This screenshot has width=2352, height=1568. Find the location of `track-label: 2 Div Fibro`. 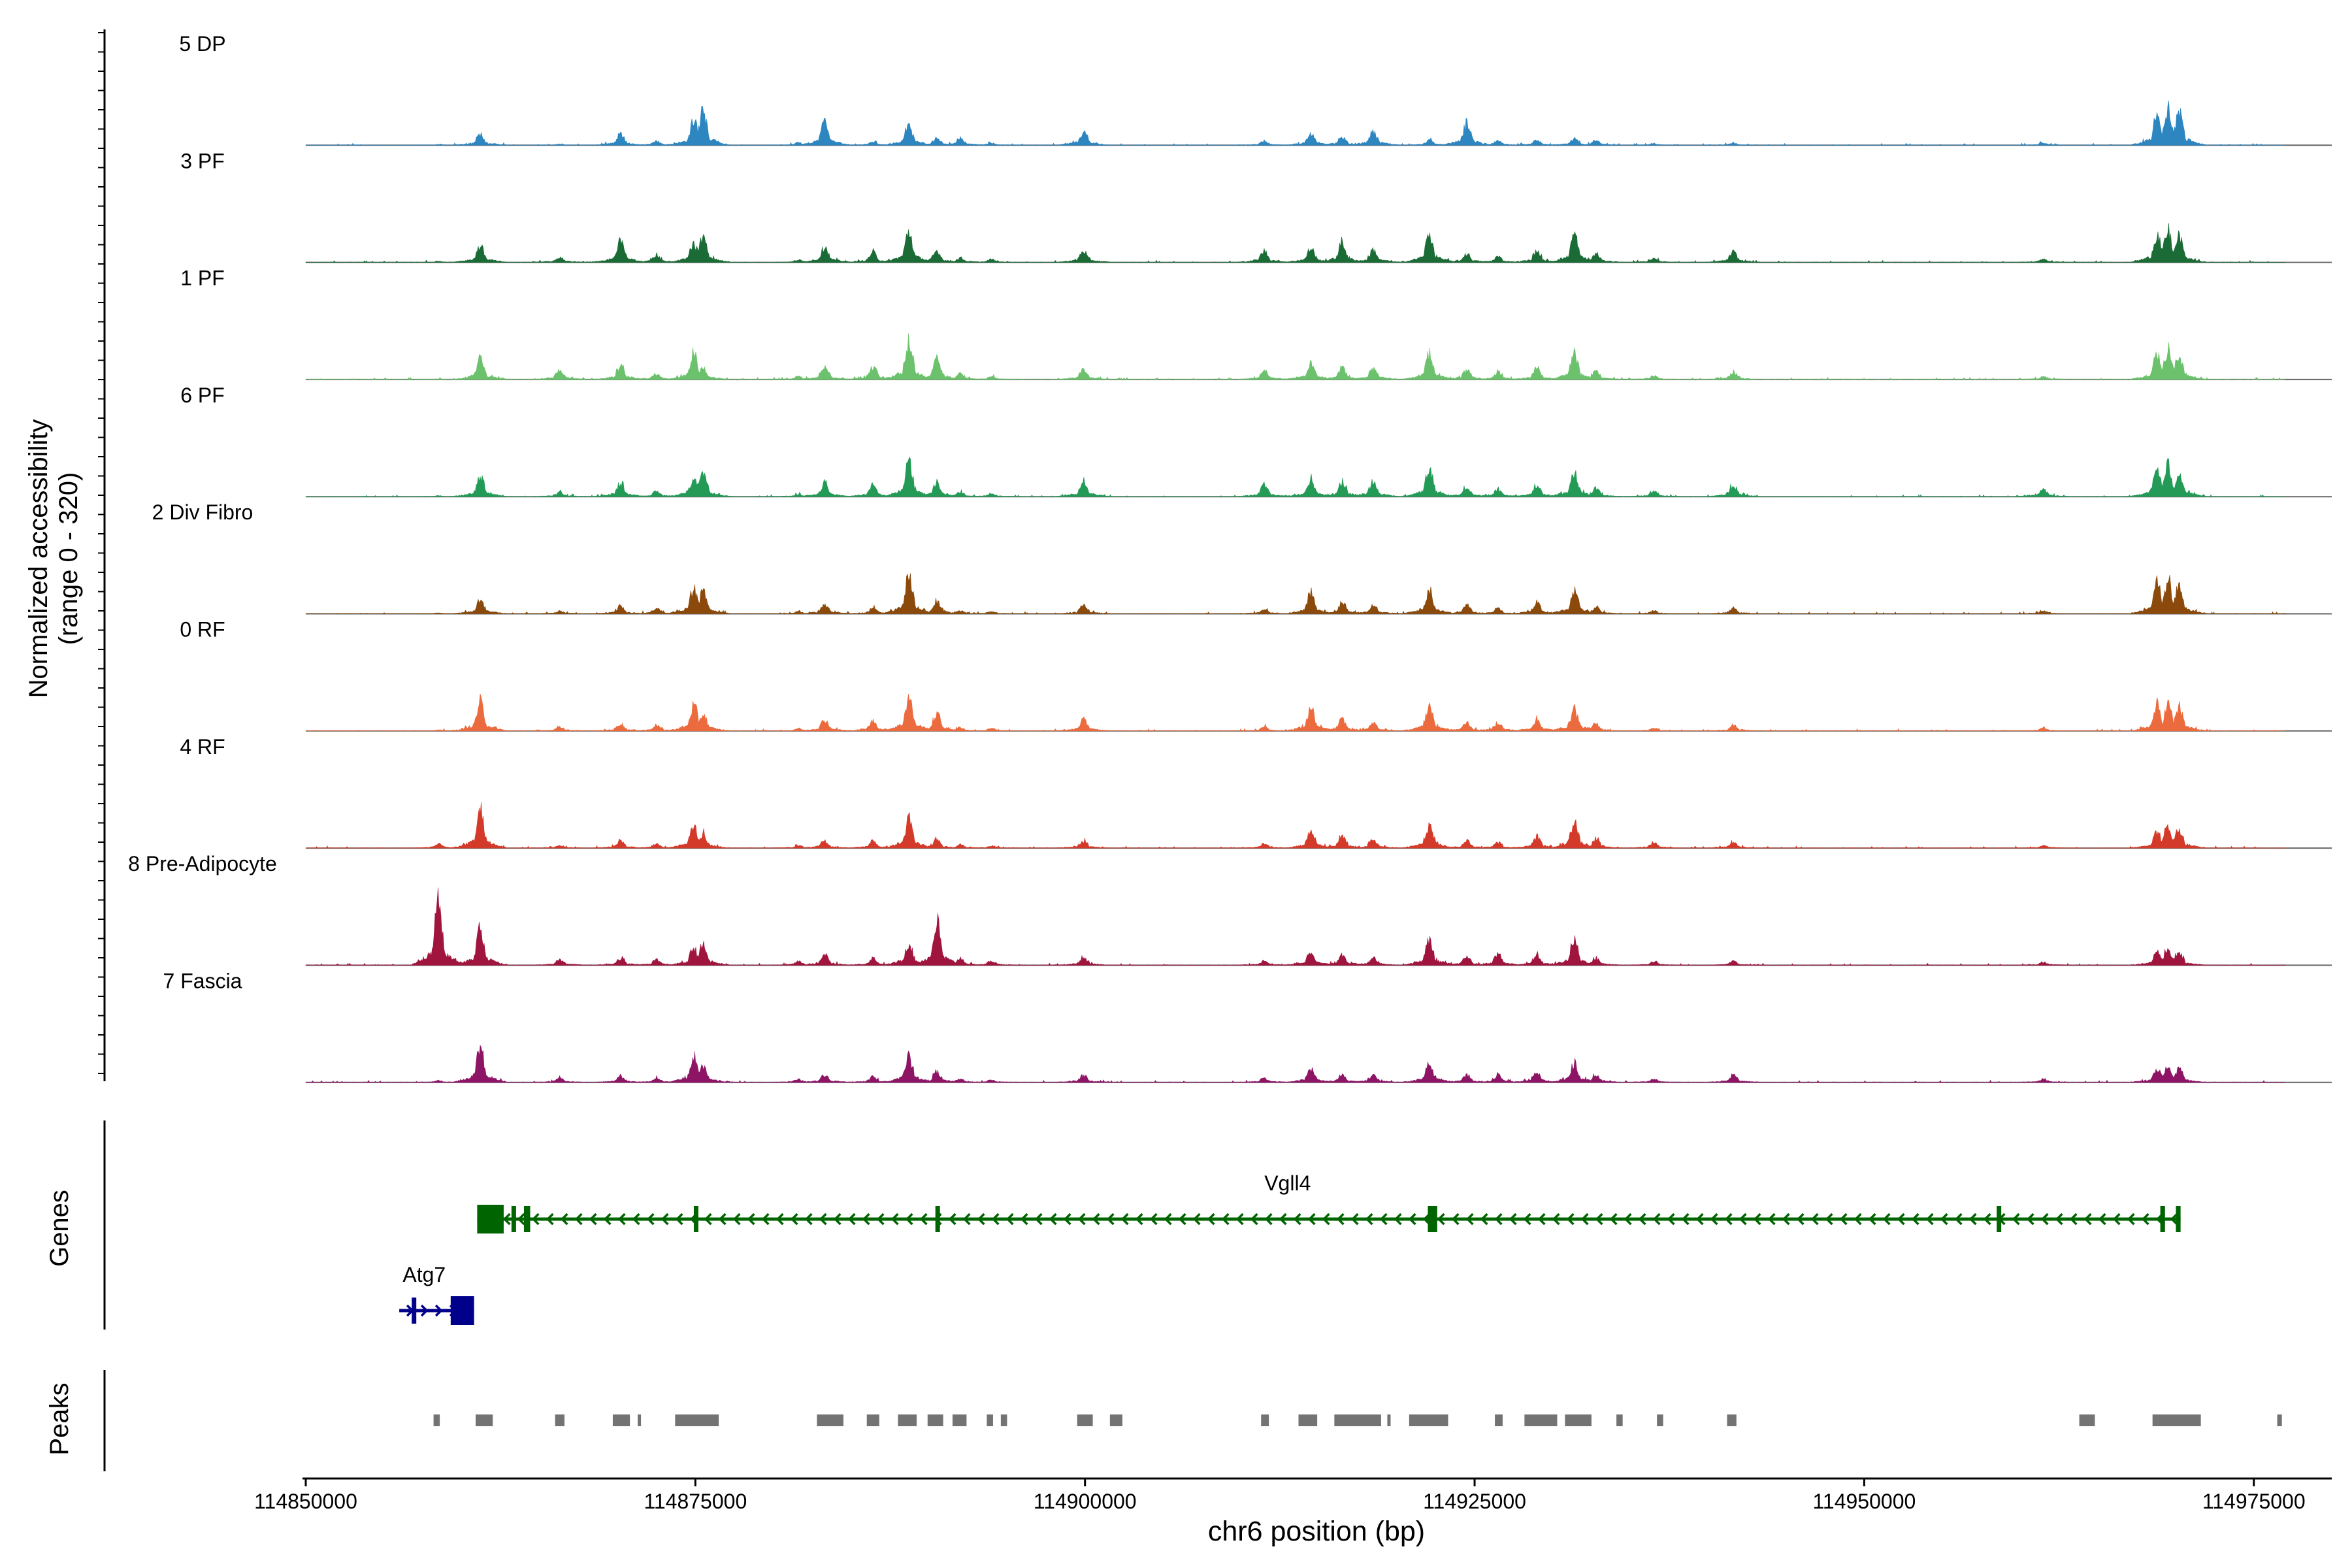

track-label: 2 Div Fibro is located at coordinates (202, 512).